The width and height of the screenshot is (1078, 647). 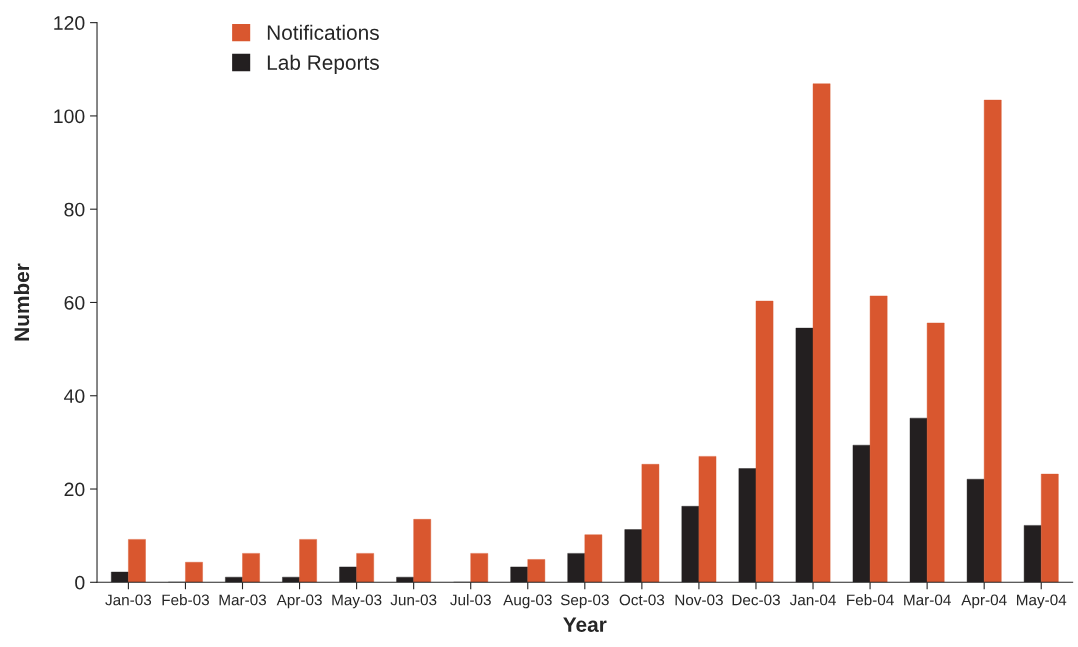 What do you see at coordinates (1042, 601) in the screenshot?
I see `x-tick-label: May-04` at bounding box center [1042, 601].